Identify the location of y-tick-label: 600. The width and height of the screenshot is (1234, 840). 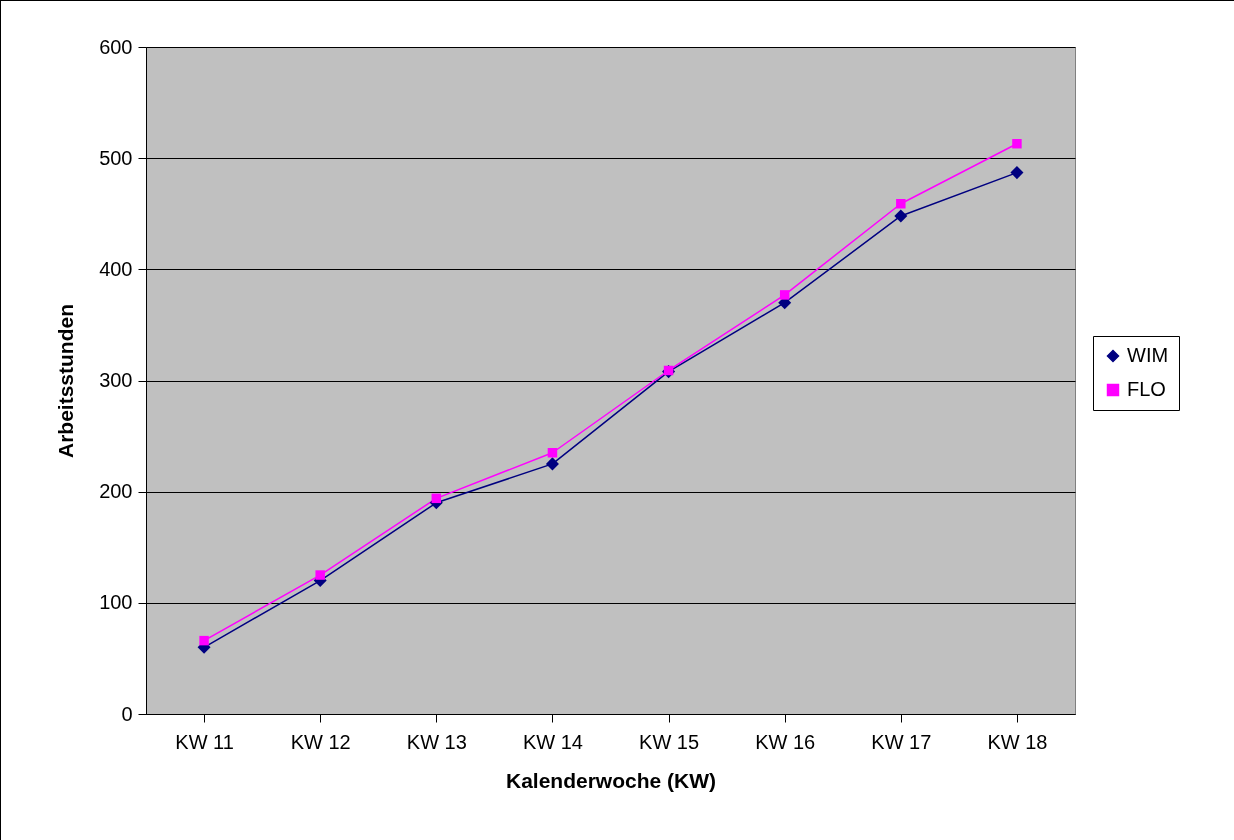
(116, 46).